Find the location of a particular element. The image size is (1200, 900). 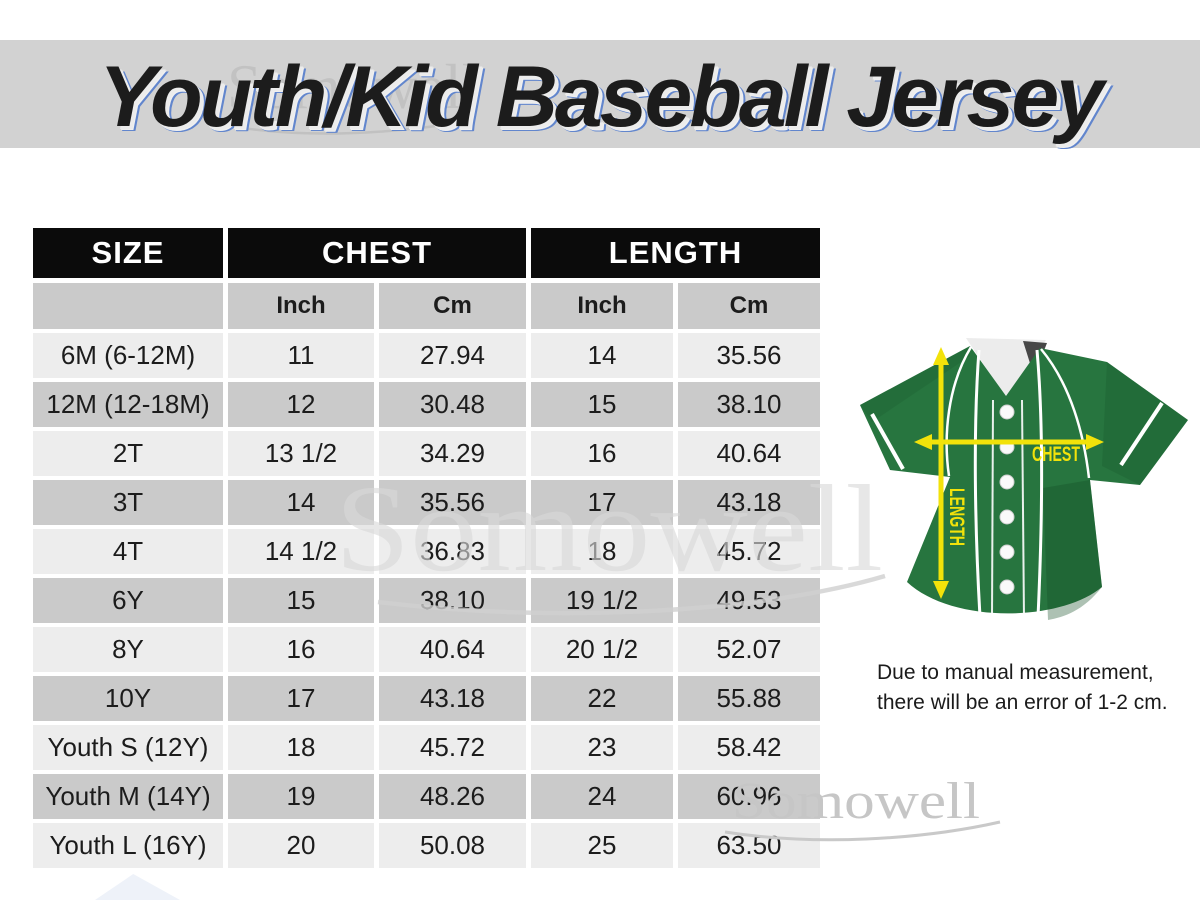

page-title: Youth/Kid Baseball Jersey is located at coordinates (601, 97).